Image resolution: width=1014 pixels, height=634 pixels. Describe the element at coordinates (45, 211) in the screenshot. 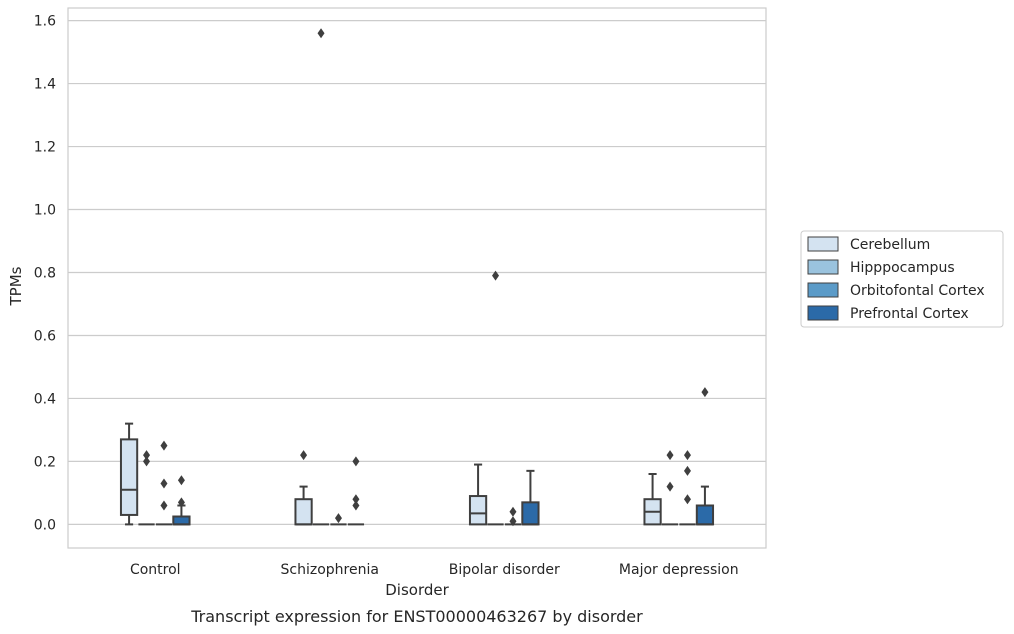

I see `y-tick-label: 1.0` at that location.